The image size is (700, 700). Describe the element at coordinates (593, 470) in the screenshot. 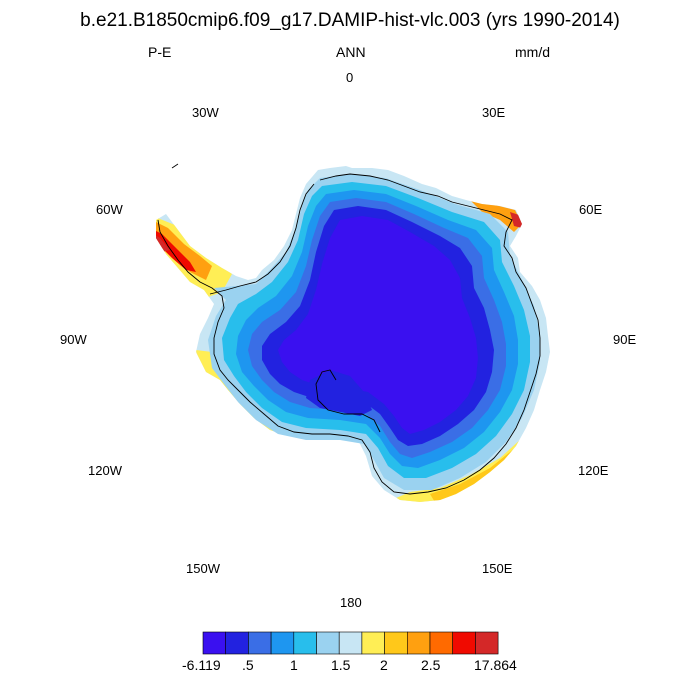

I see `lon-label-120e: 120E` at that location.